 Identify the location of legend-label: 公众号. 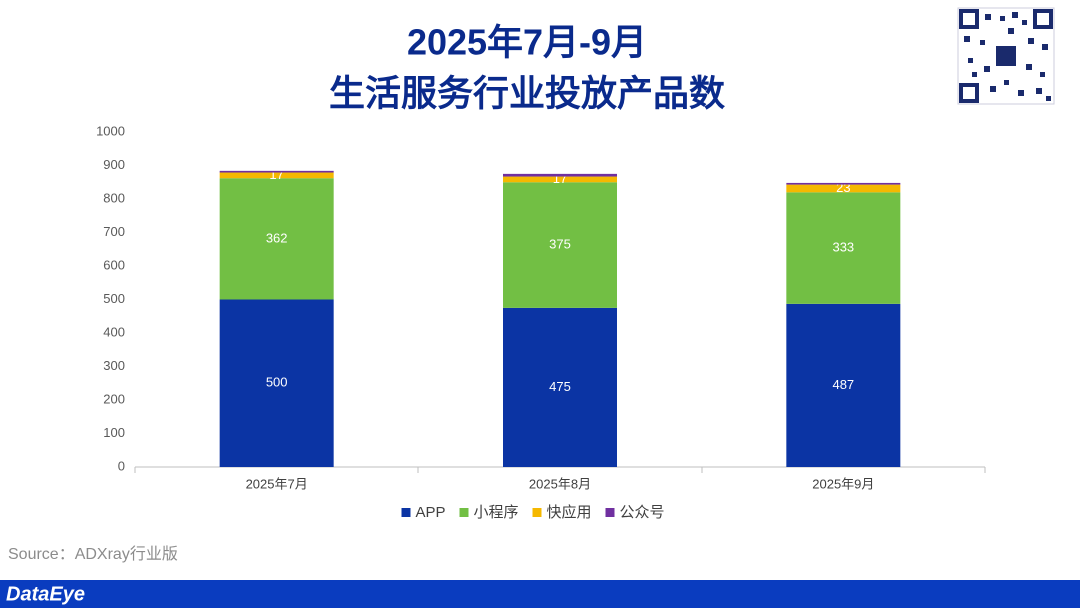
(642, 512).